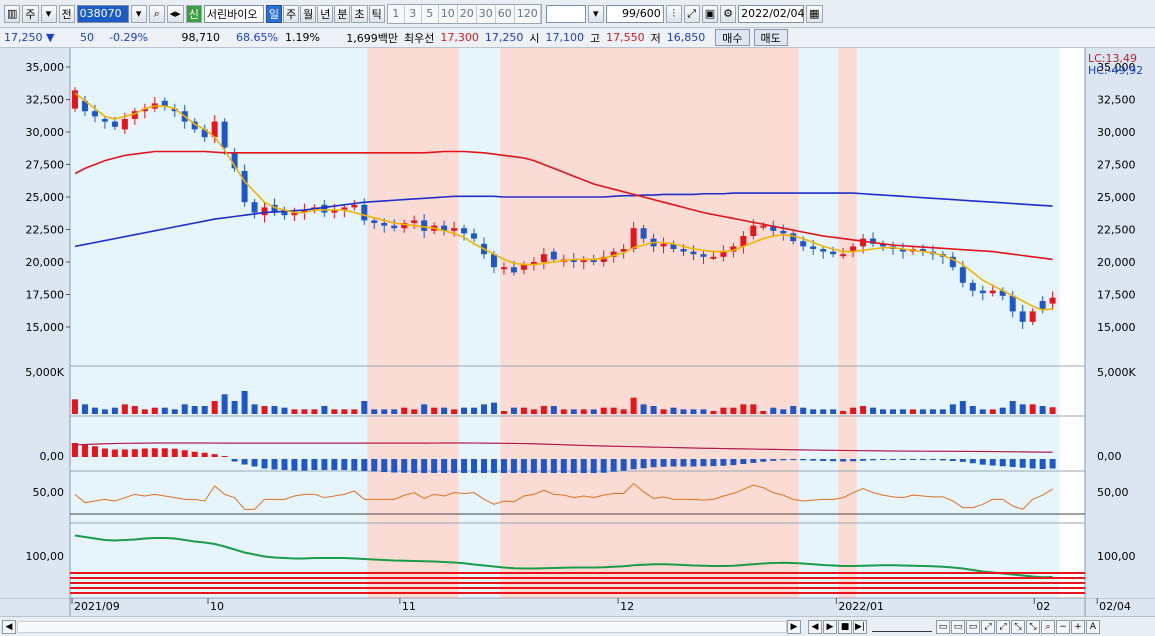 This screenshot has height=636, width=1155. I want to click on candle-type-icon: ⫶, so click(673, 13).